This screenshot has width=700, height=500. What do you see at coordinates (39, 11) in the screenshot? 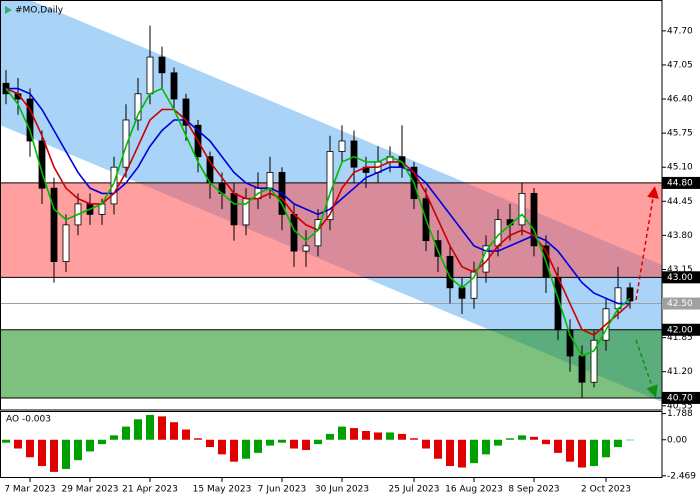
I see `chart-title: #MO,Daily` at bounding box center [39, 11].